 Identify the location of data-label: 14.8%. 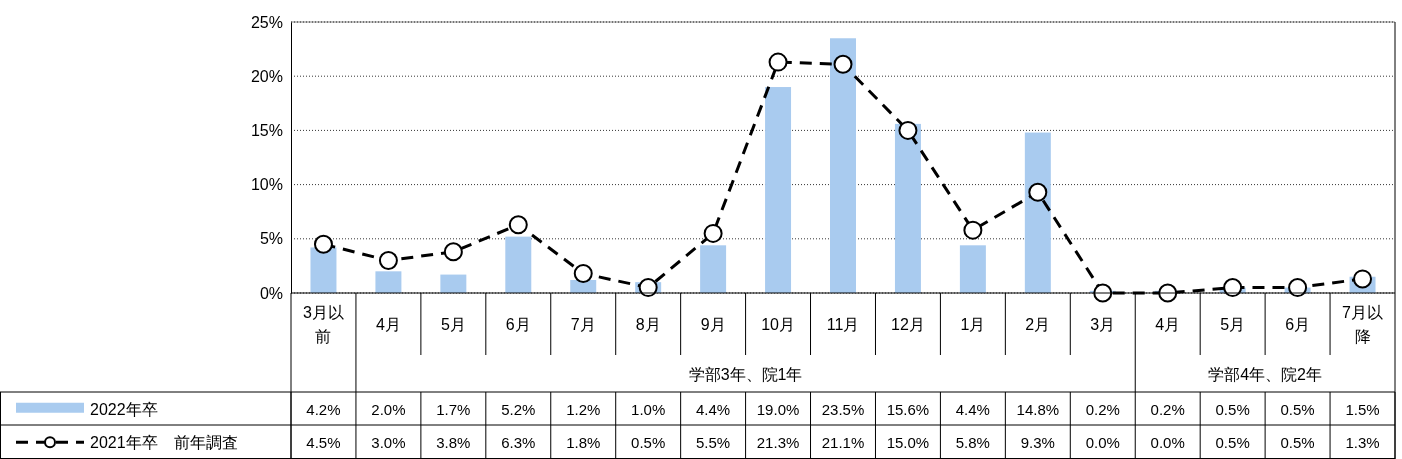
(1038, 409).